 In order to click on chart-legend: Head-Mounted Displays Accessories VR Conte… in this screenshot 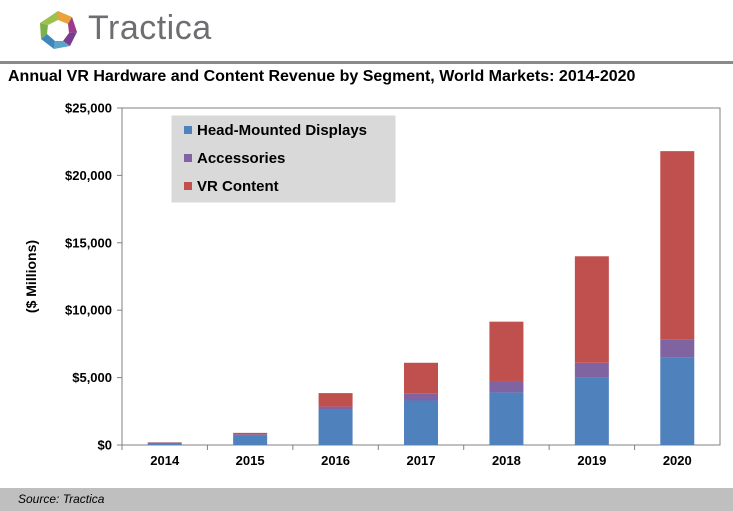, I will do `click(283, 159)`.